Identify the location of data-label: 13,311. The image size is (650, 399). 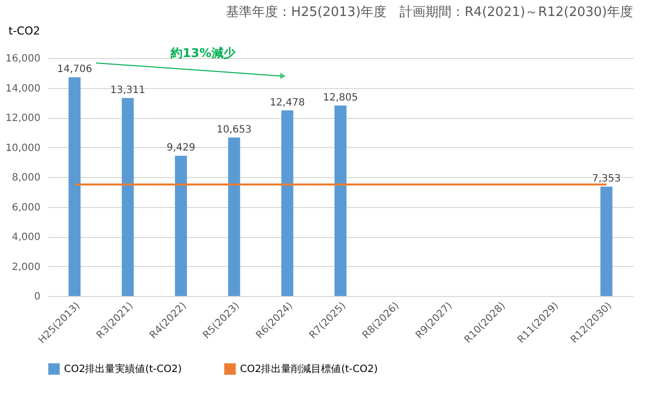
(128, 90).